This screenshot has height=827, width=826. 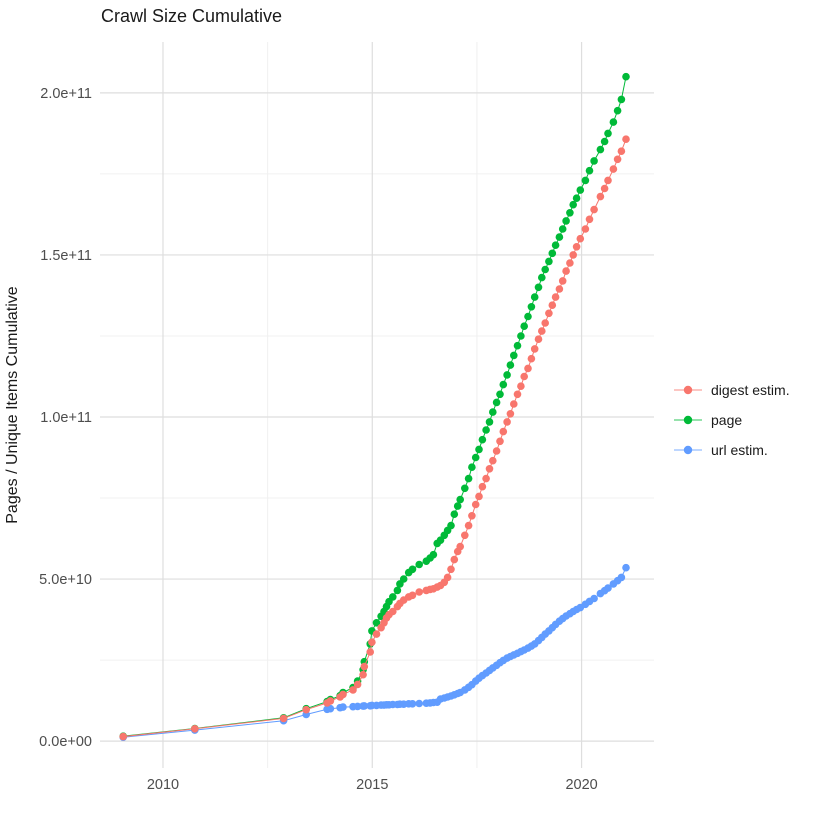 I want to click on page-series-key-icon, so click(x=688, y=420).